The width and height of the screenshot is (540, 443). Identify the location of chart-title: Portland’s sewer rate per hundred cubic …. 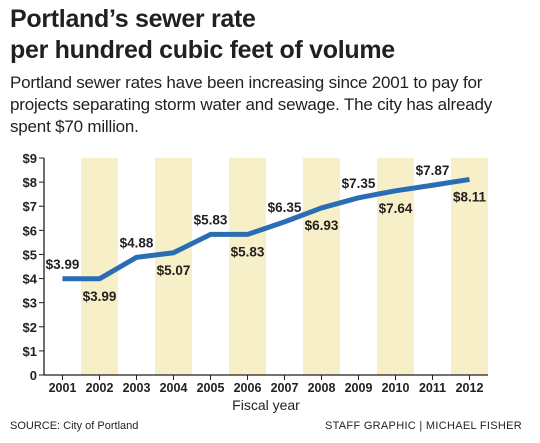
(202, 35).